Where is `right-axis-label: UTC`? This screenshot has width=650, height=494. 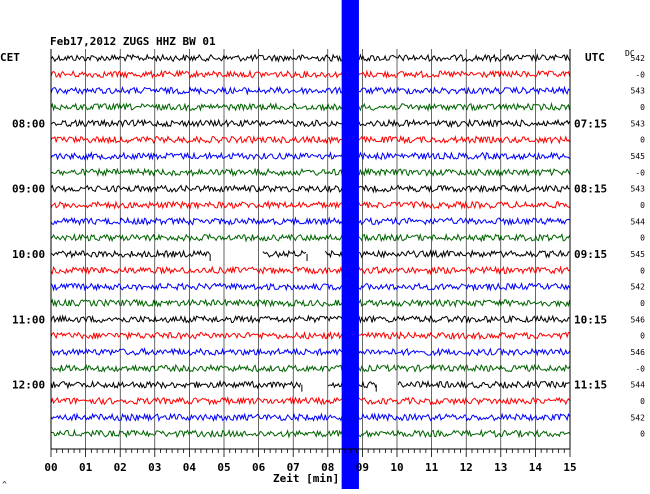 right-axis-label: UTC is located at coordinates (595, 57).